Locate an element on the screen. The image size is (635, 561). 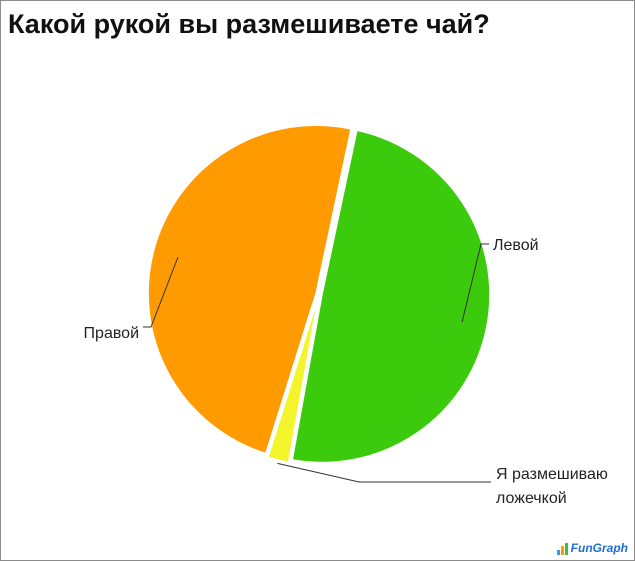
slice-label-3: Правой is located at coordinates (111, 333).